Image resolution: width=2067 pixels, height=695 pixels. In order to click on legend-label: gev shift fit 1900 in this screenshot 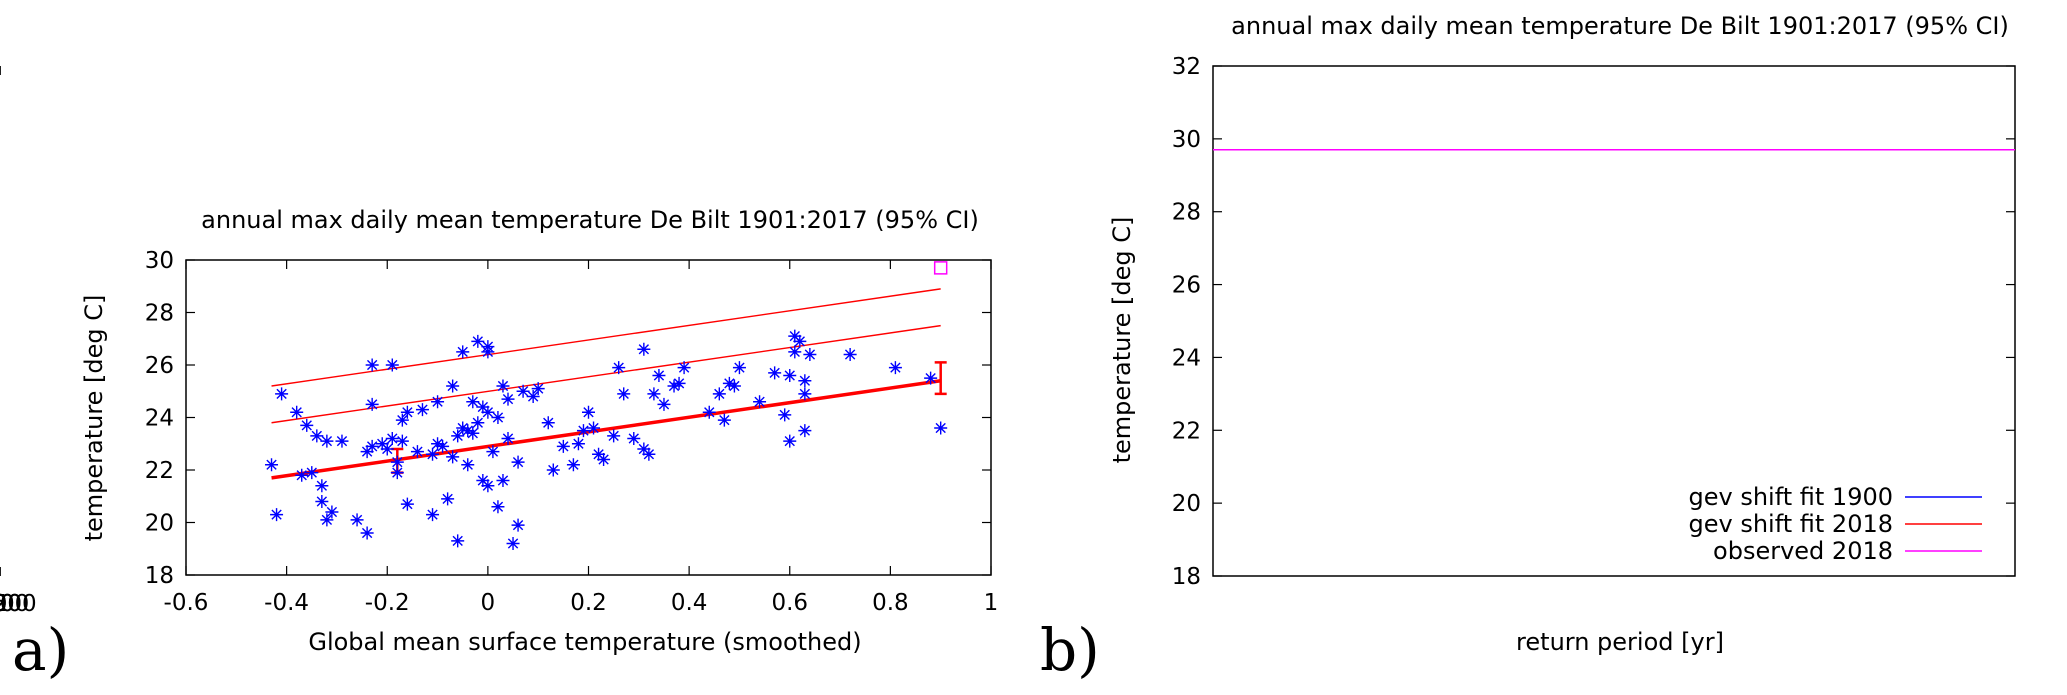, I will do `click(1790, 497)`.